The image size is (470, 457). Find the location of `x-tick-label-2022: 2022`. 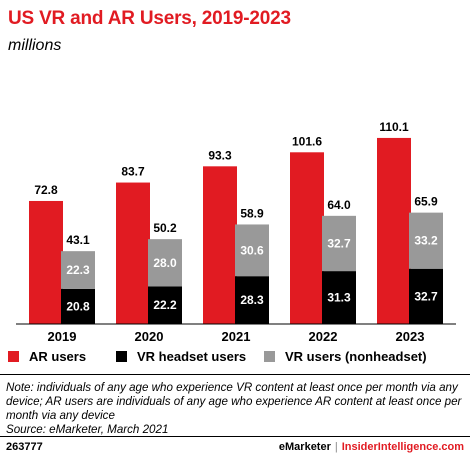

x-tick-label-2022: 2022 is located at coordinates (323, 336).